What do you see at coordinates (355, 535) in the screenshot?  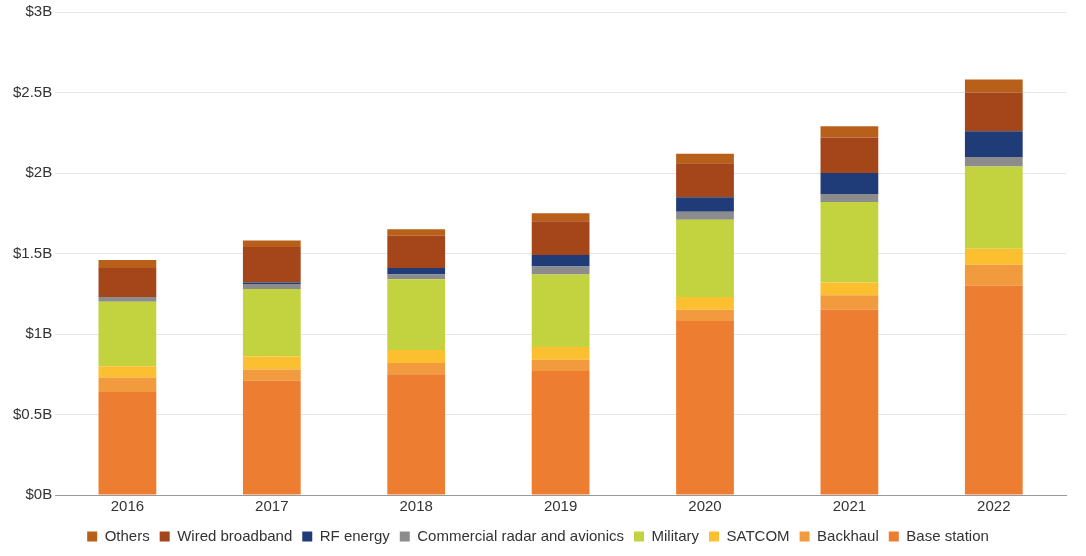 I see `legend-label: RF energy` at bounding box center [355, 535].